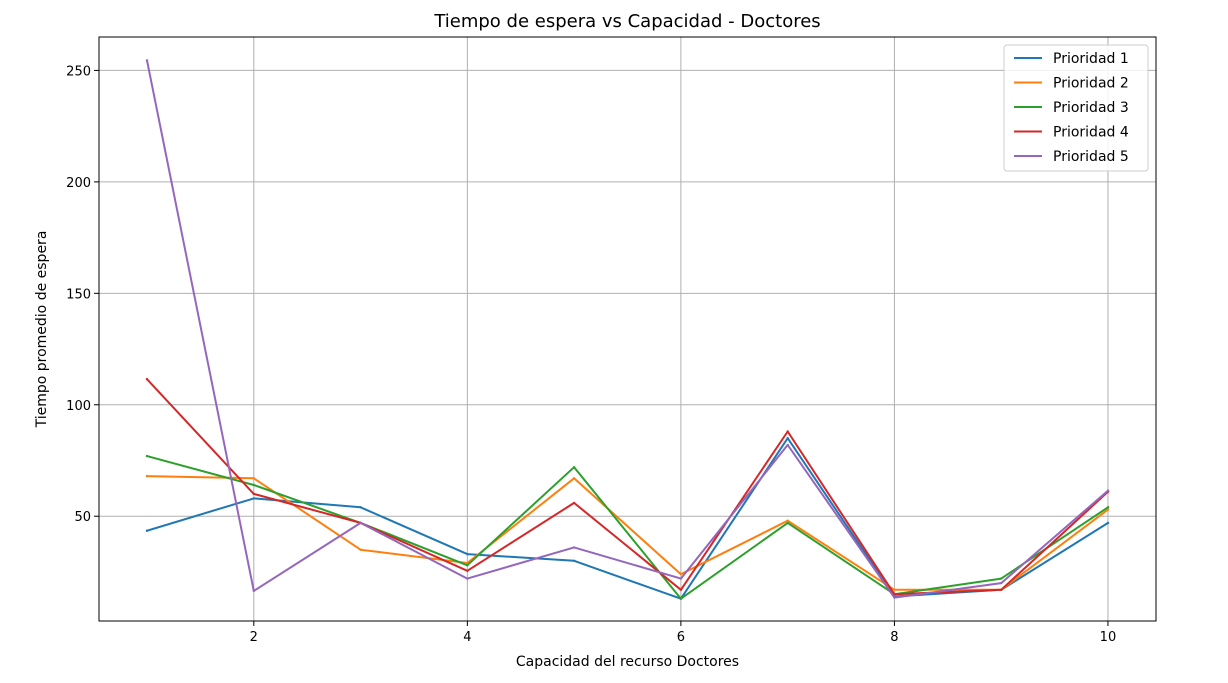 This screenshot has height=683, width=1228. Describe the element at coordinates (78, 183) in the screenshot. I see `y-tick-label: 200` at that location.